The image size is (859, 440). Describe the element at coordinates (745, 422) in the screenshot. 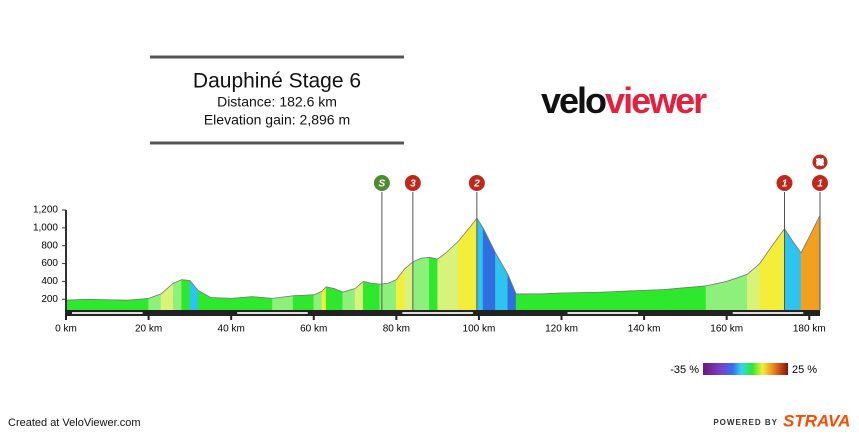

I see `footer-powered: POWERED BY` at that location.